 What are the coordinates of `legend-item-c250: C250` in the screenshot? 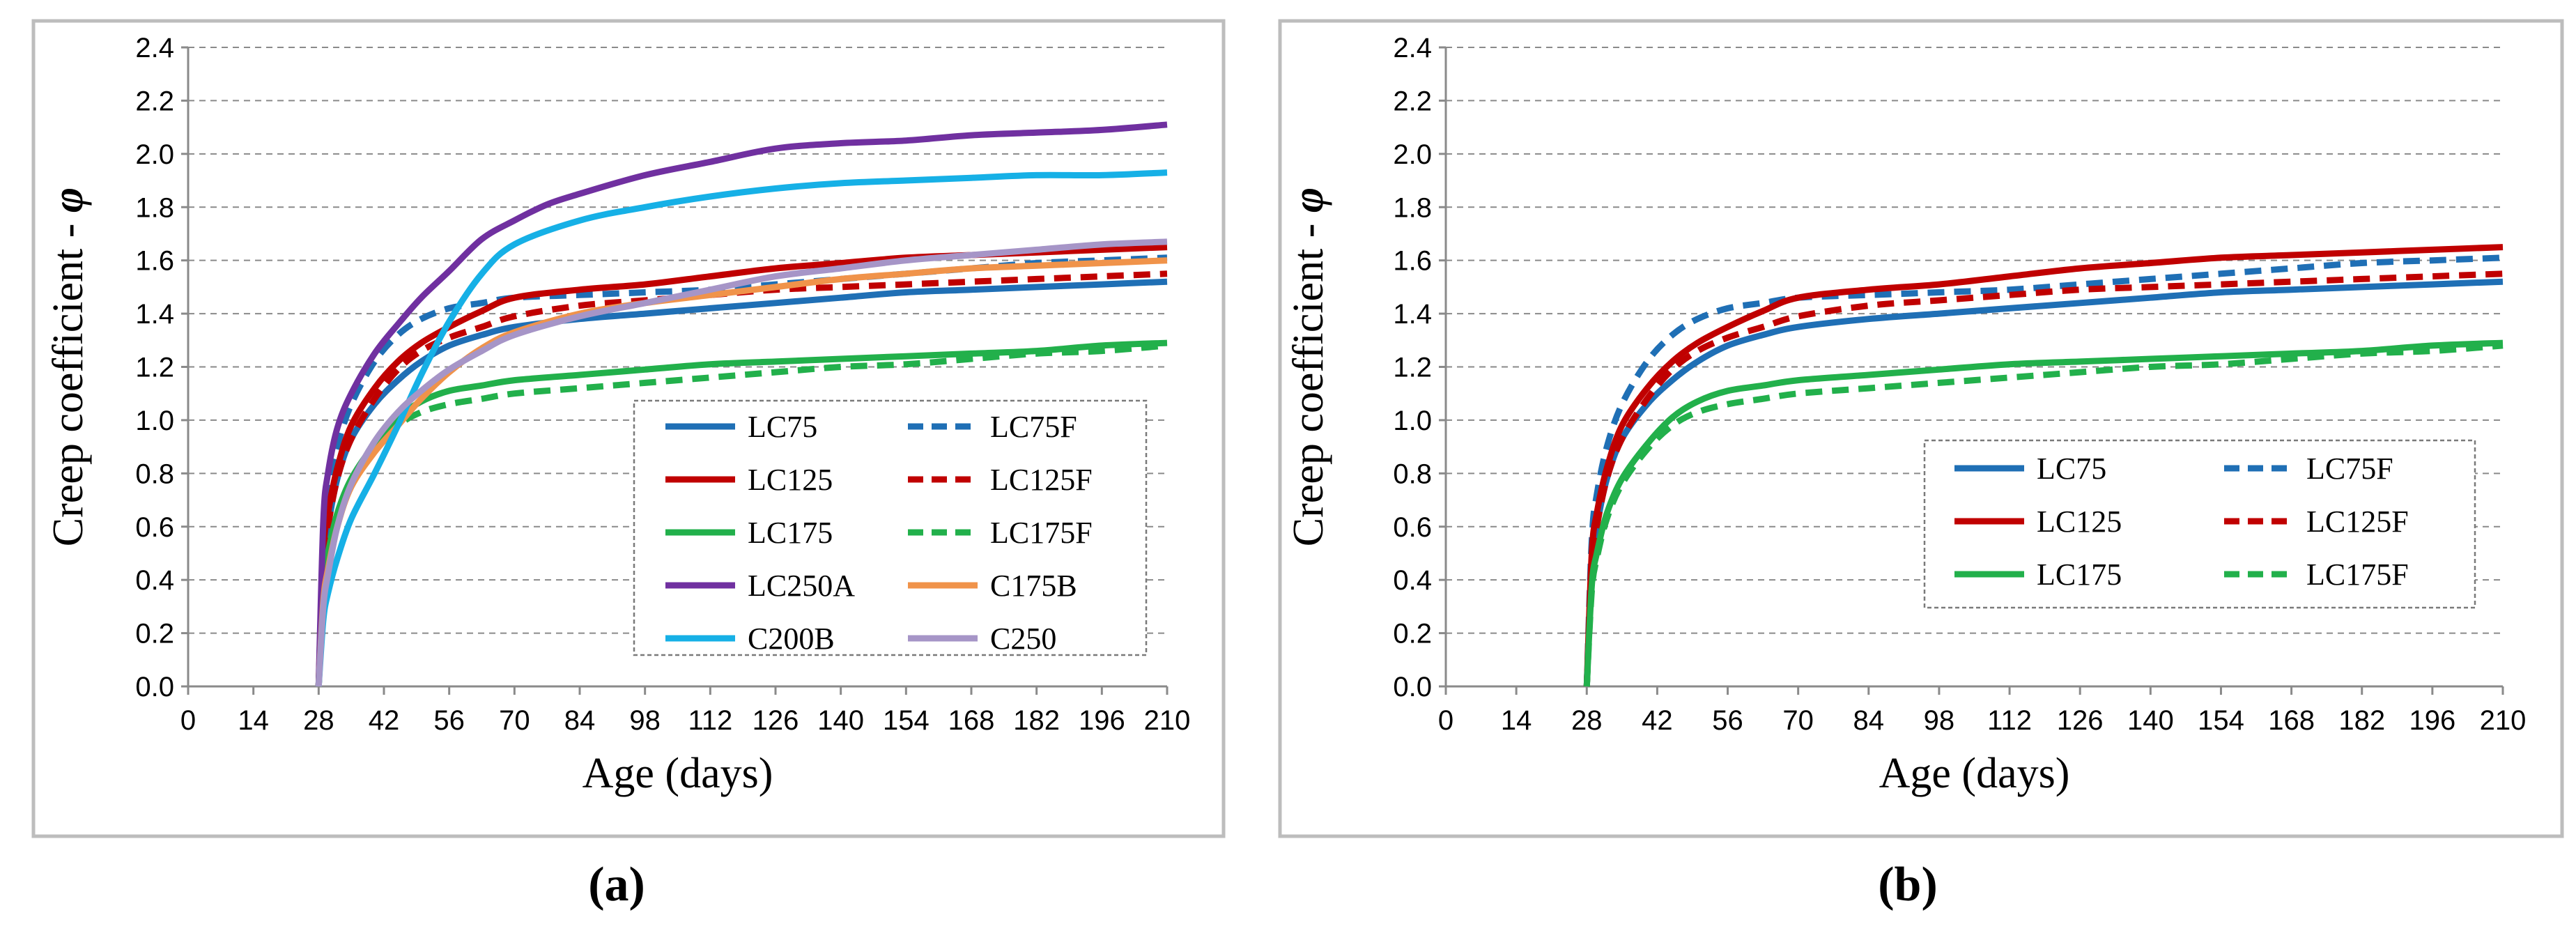 It's located at (982, 639).